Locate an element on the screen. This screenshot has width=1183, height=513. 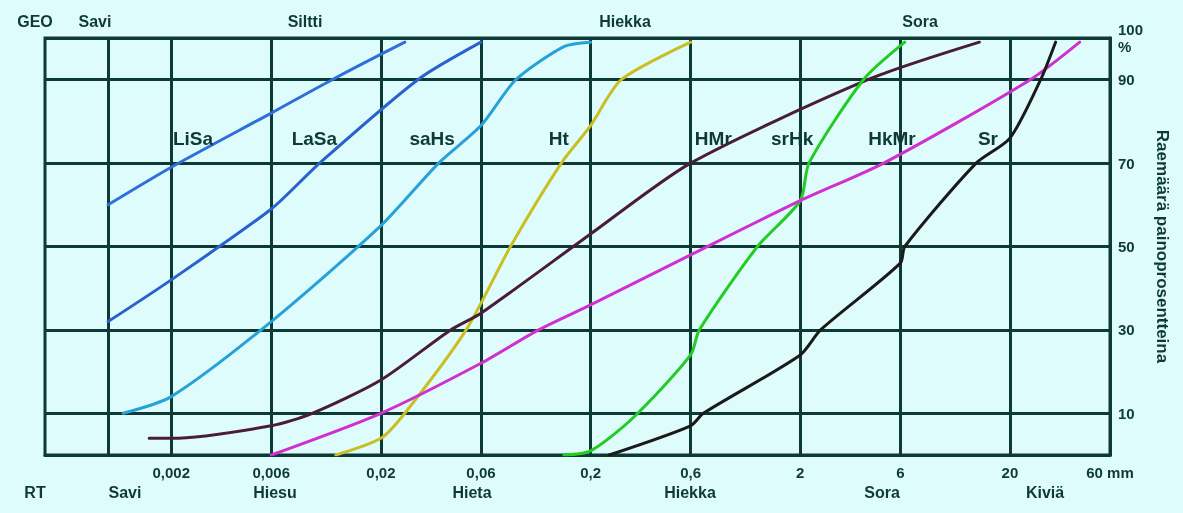
text: Hiesu is located at coordinates (275, 492).